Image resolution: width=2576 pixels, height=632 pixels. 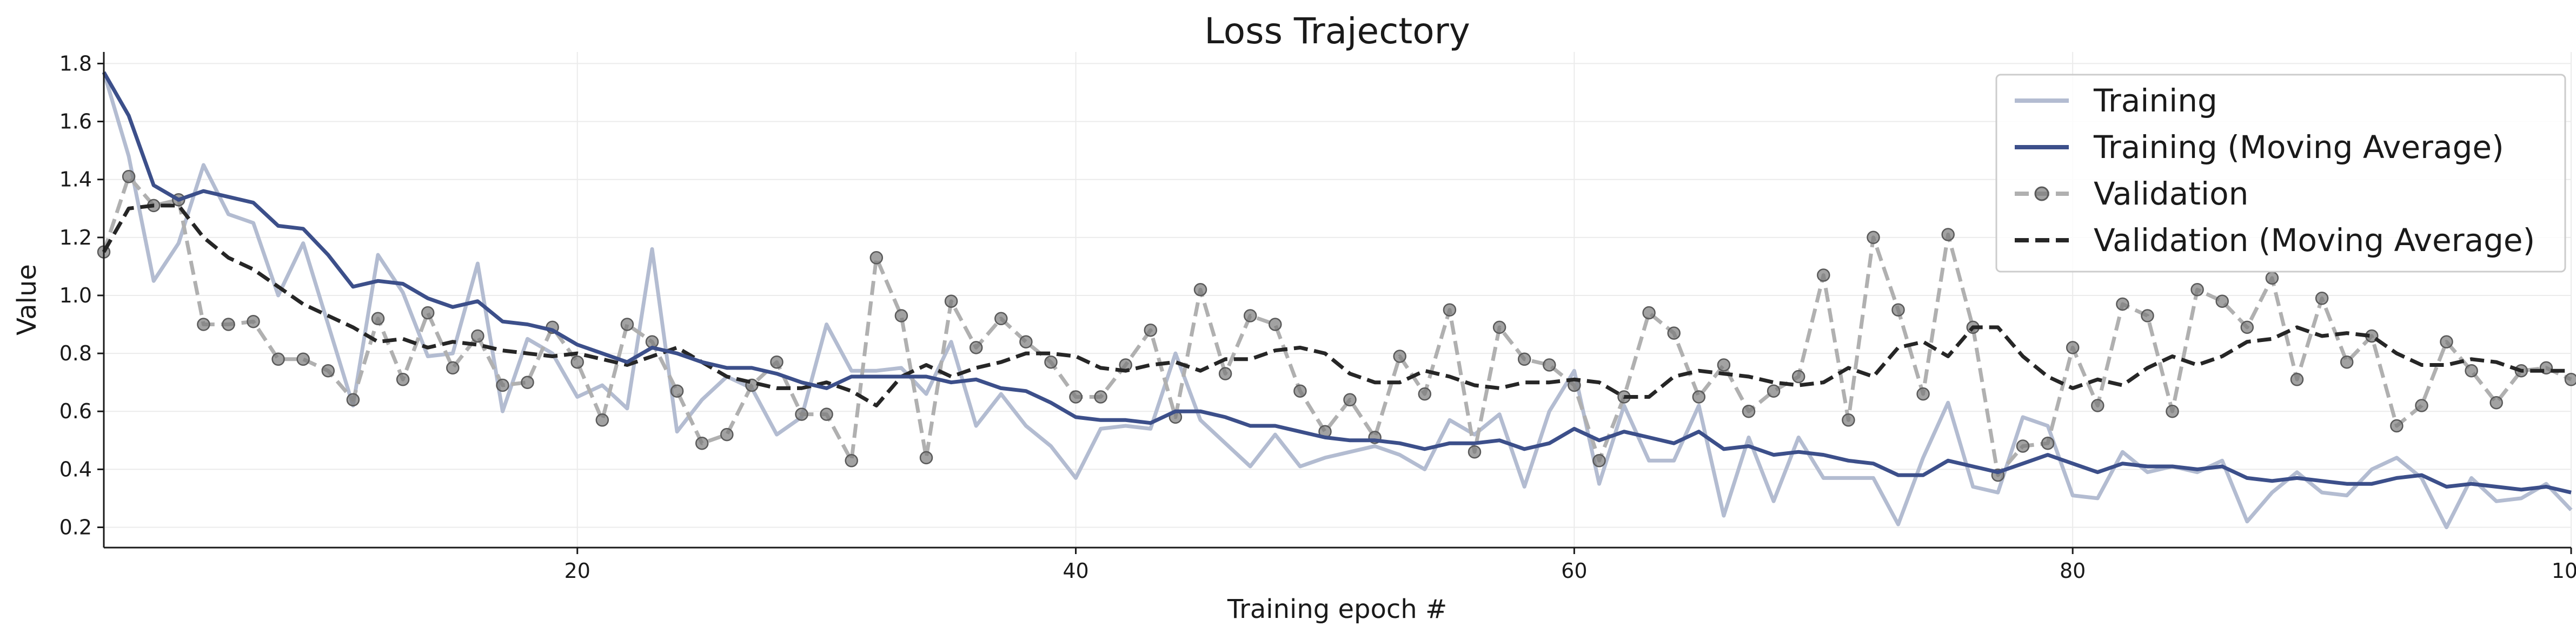 What do you see at coordinates (2073, 571) in the screenshot?
I see `x-tick-label: 80` at bounding box center [2073, 571].